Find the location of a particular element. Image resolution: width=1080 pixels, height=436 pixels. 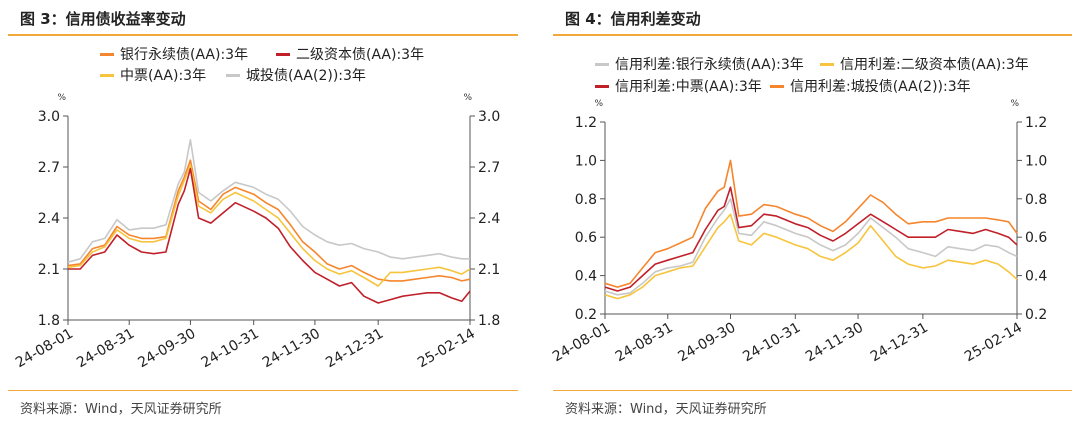

legend-label: 信用利差:城投债(AA(2)):3年 is located at coordinates (880, 87).